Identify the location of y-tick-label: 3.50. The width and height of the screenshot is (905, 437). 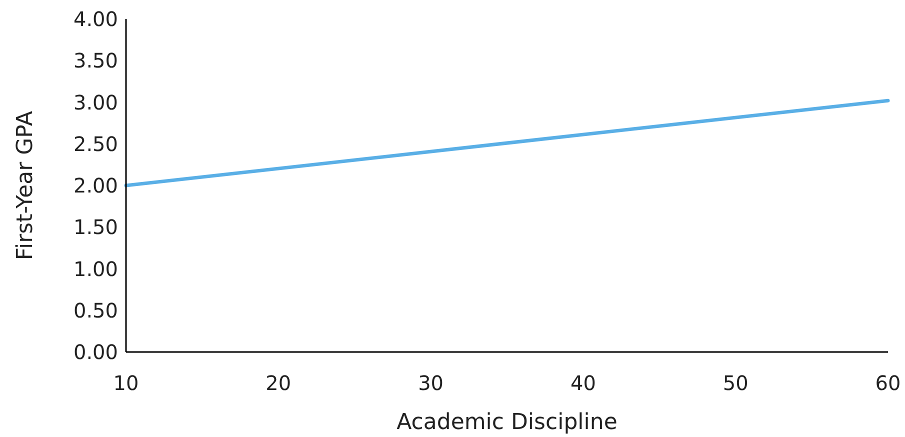
(95, 60).